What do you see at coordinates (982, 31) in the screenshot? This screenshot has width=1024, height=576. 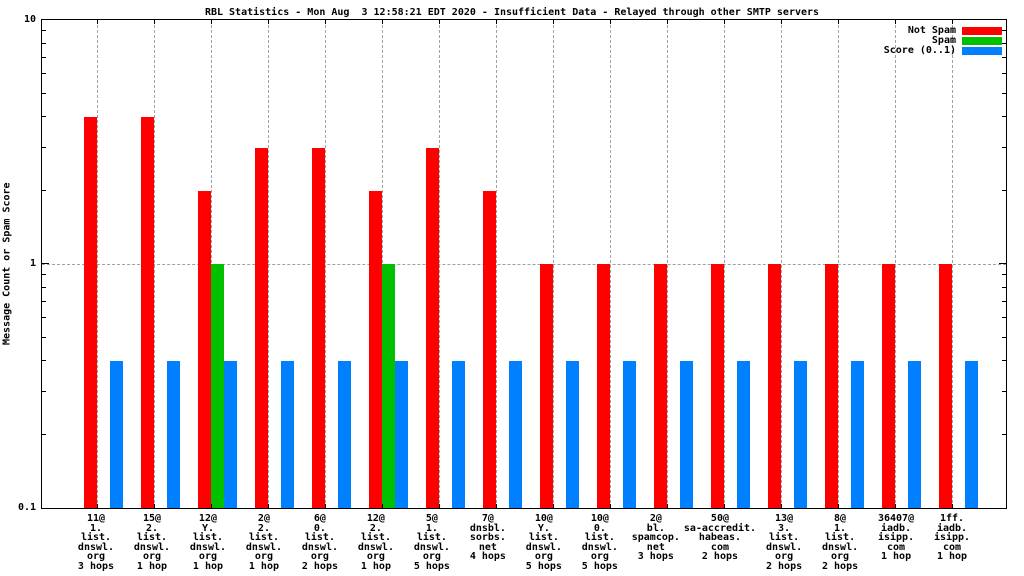 I see `legend-swatch-red` at bounding box center [982, 31].